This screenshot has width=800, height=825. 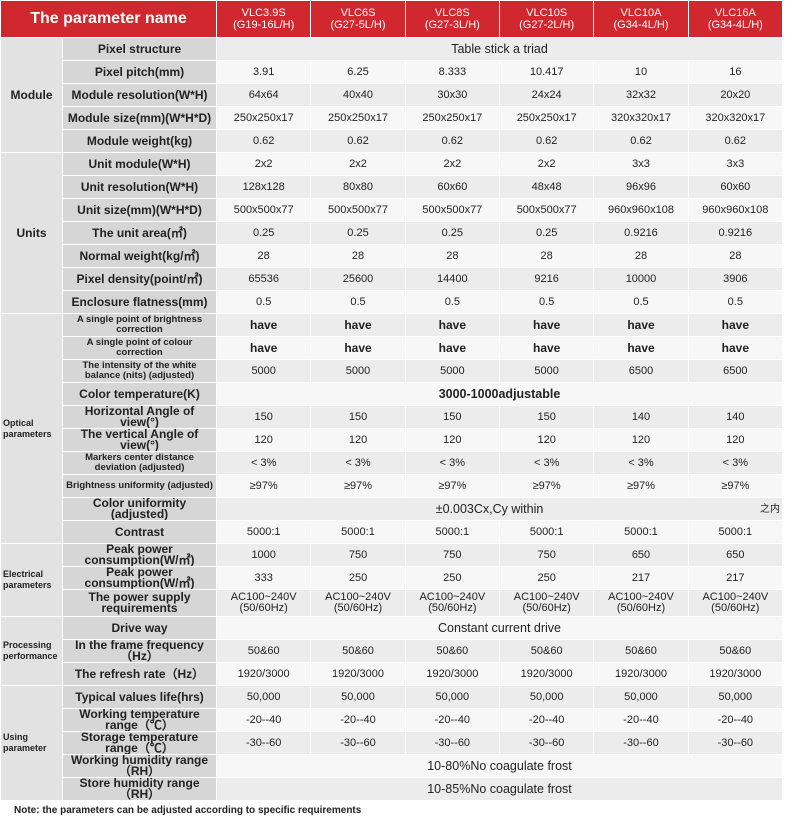 I want to click on model-name: VLC10S, so click(x=547, y=13).